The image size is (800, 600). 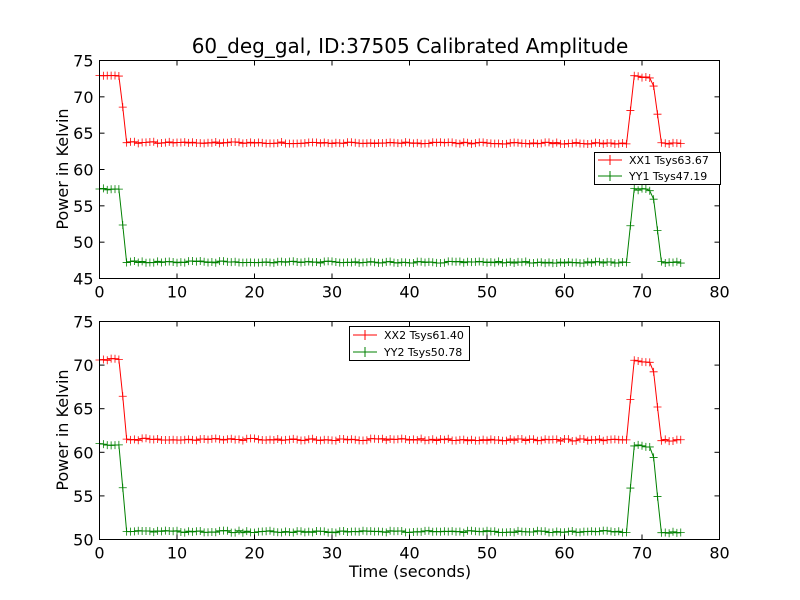 What do you see at coordinates (83, 97) in the screenshot?
I see `top-y-tick-label: 70` at bounding box center [83, 97].